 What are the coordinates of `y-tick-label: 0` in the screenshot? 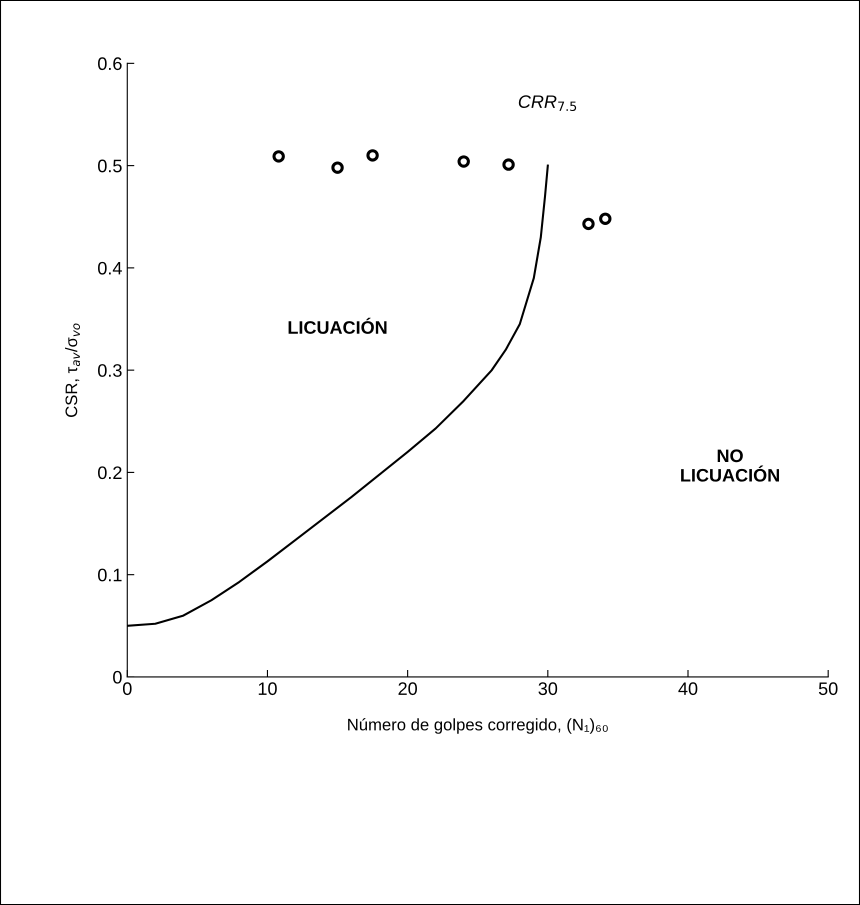 It's located at (117, 677).